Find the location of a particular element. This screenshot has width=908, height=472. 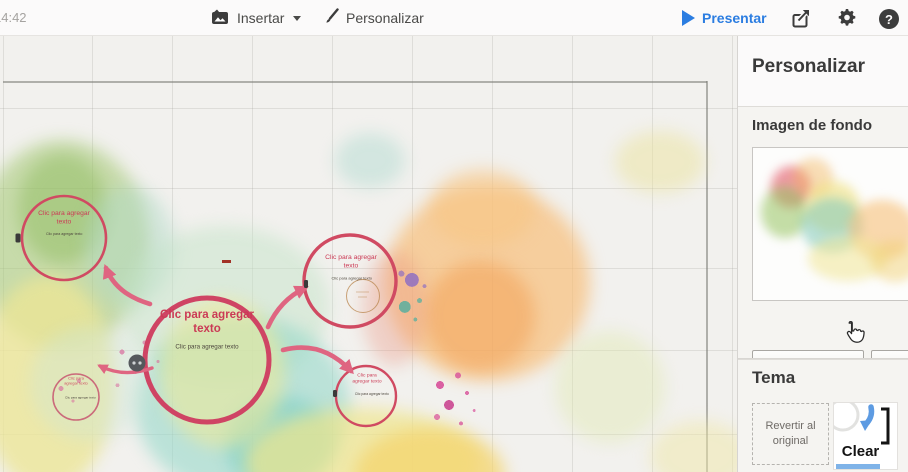

arrow-to-top-right is located at coordinates (287, 307).